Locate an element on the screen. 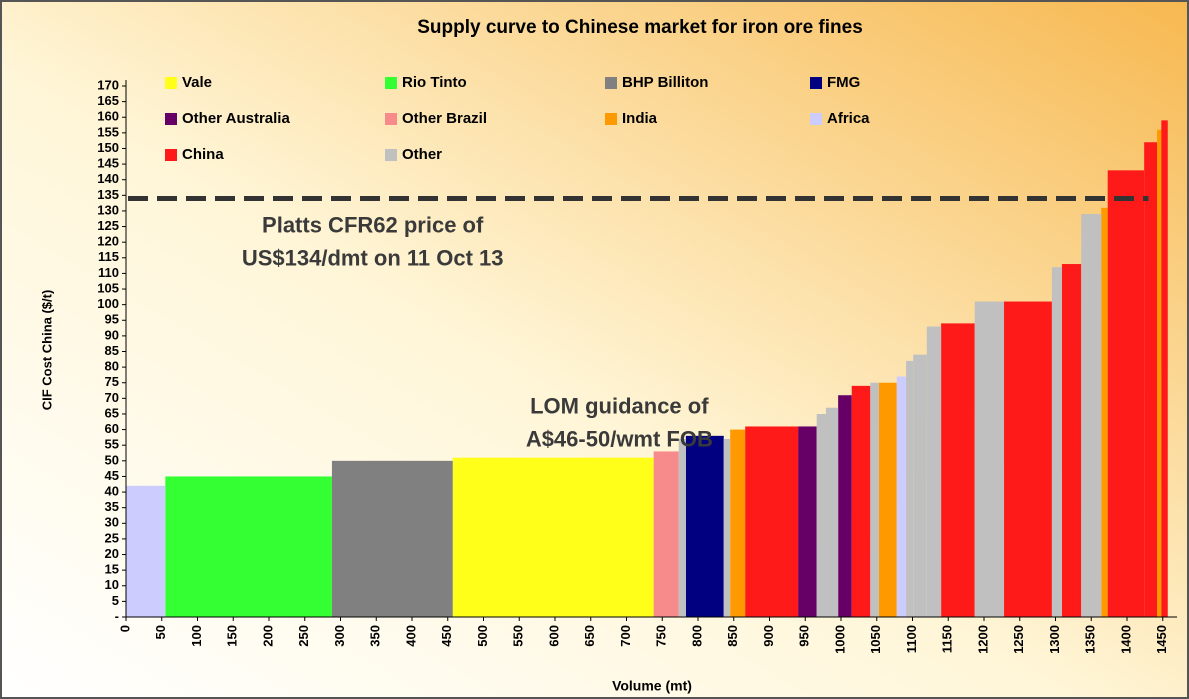 Image resolution: width=1189 pixels, height=699 pixels. y-tick-label: 15 is located at coordinates (112, 569).